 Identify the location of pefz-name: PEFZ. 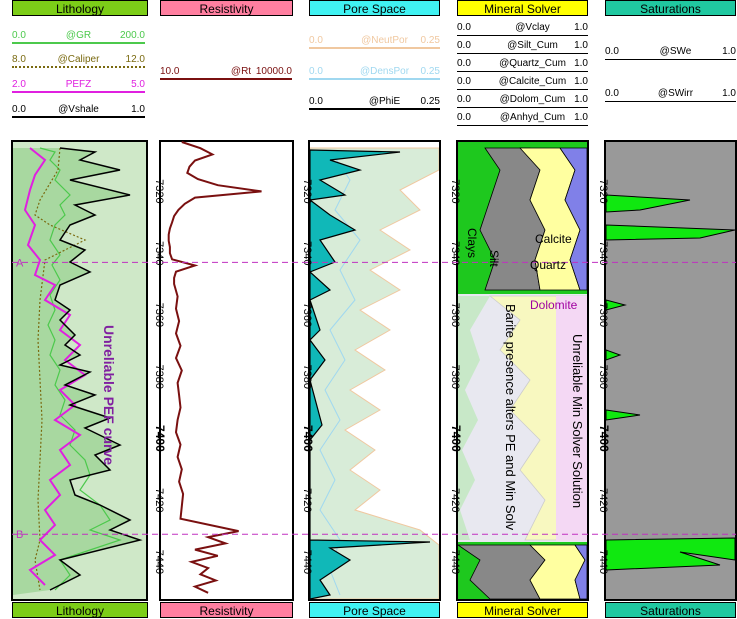
(78, 84).